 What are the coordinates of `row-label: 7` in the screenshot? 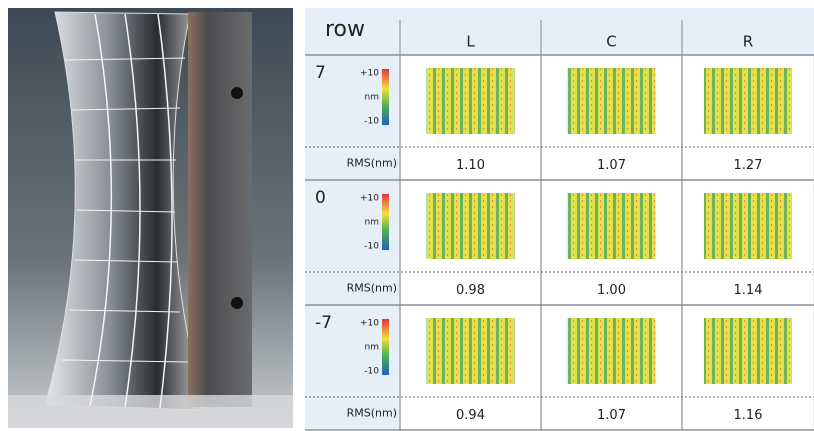 It's located at (320, 73).